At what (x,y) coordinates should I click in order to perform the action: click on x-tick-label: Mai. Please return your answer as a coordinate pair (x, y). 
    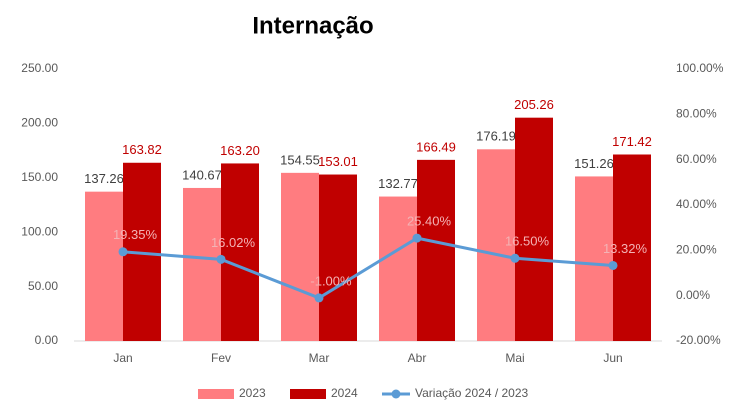
    Looking at the image, I should click on (514, 358).